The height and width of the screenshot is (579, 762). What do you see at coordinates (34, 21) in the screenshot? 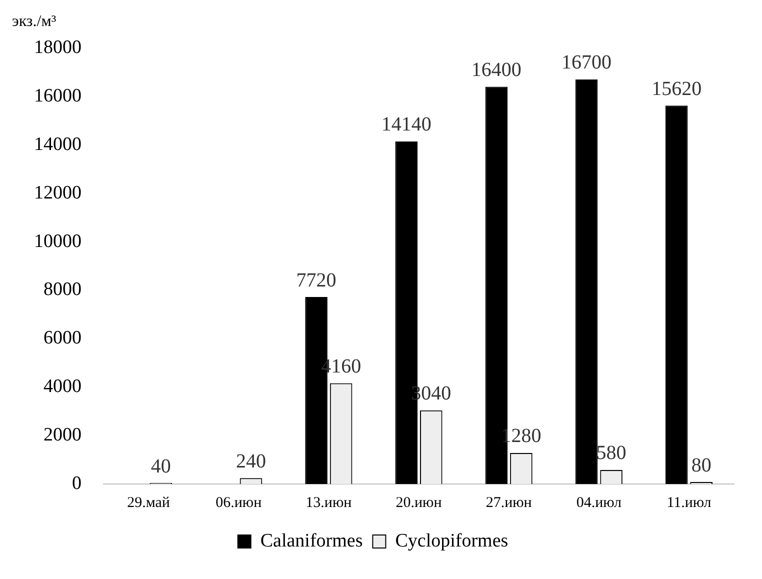
I see `y-axis-title: экз./м³` at bounding box center [34, 21].